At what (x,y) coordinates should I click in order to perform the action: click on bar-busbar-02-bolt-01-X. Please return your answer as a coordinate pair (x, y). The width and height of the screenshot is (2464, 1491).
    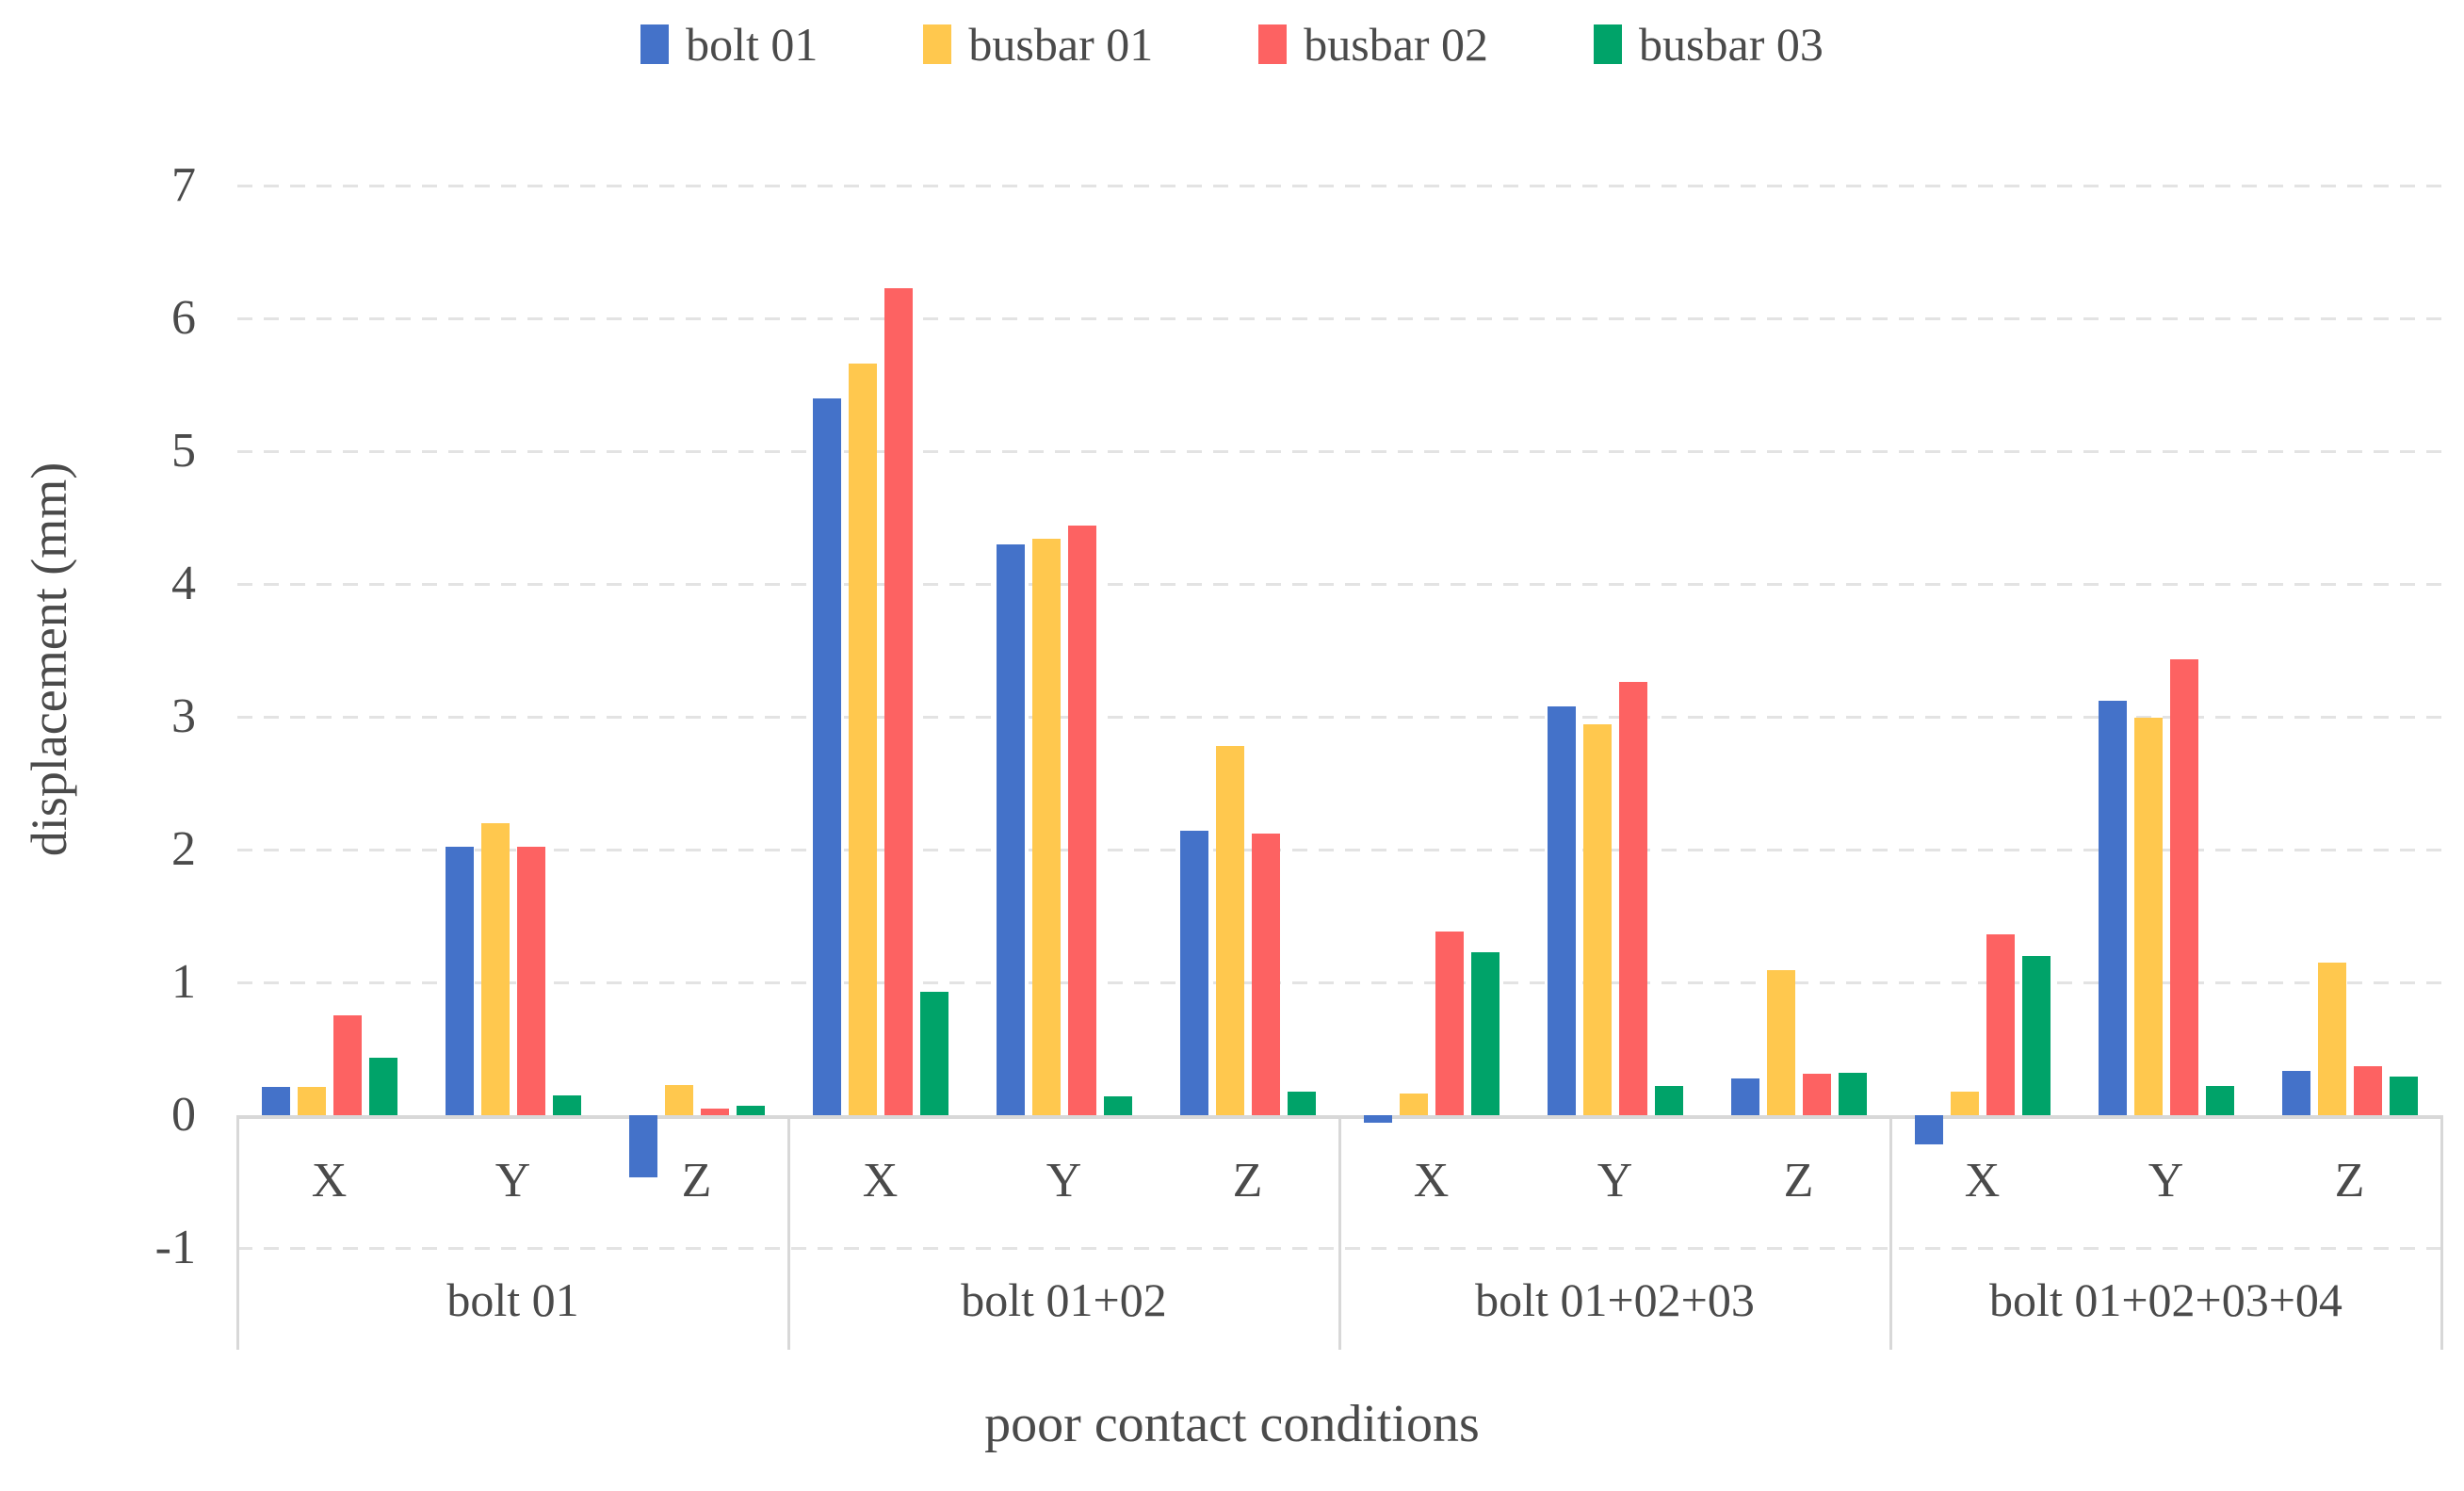
    Looking at the image, I should click on (347, 1065).